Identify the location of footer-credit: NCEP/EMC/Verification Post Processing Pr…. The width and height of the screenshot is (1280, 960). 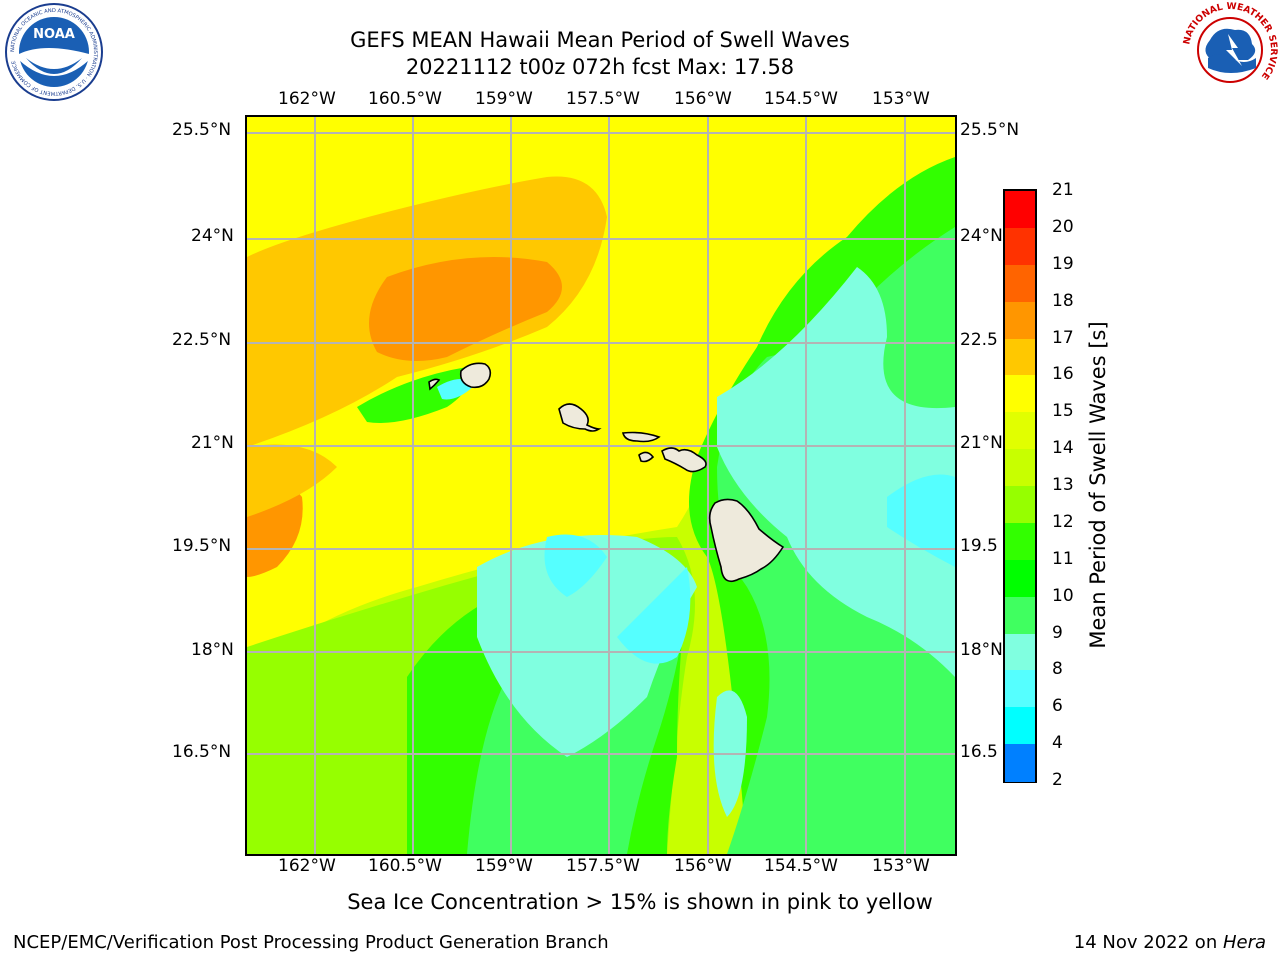
(311, 942).